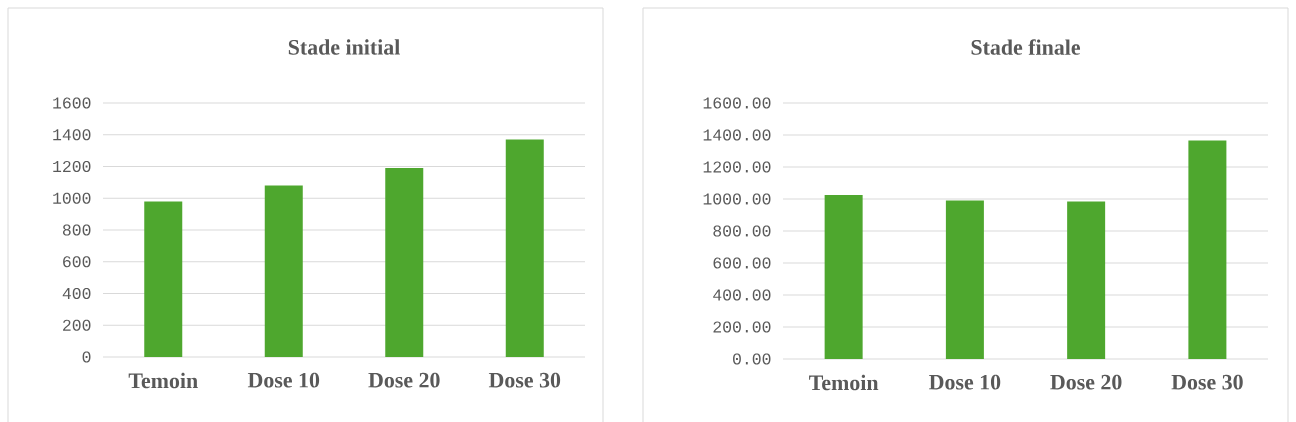  What do you see at coordinates (72, 198) in the screenshot?
I see `y-tick-label: 1000` at bounding box center [72, 198].